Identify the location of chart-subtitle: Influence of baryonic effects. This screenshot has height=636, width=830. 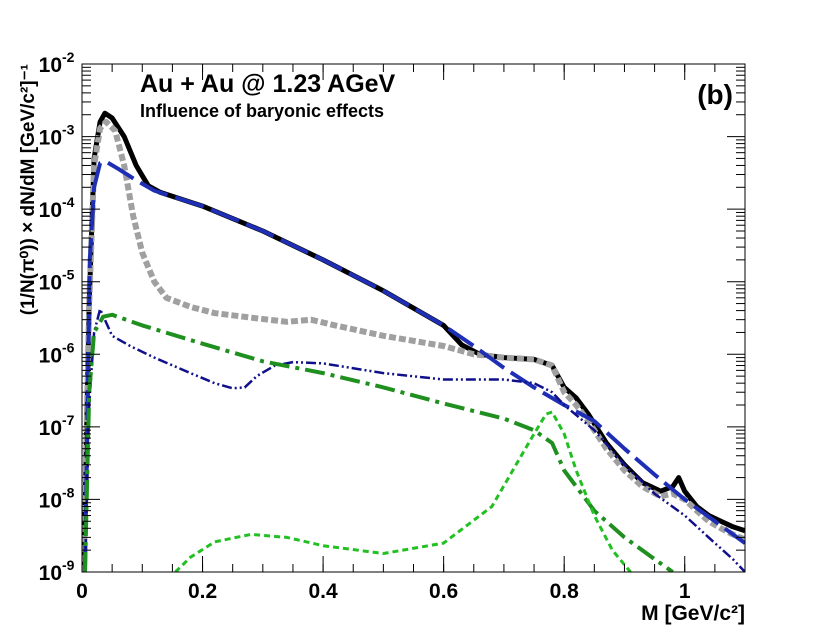
(262, 111).